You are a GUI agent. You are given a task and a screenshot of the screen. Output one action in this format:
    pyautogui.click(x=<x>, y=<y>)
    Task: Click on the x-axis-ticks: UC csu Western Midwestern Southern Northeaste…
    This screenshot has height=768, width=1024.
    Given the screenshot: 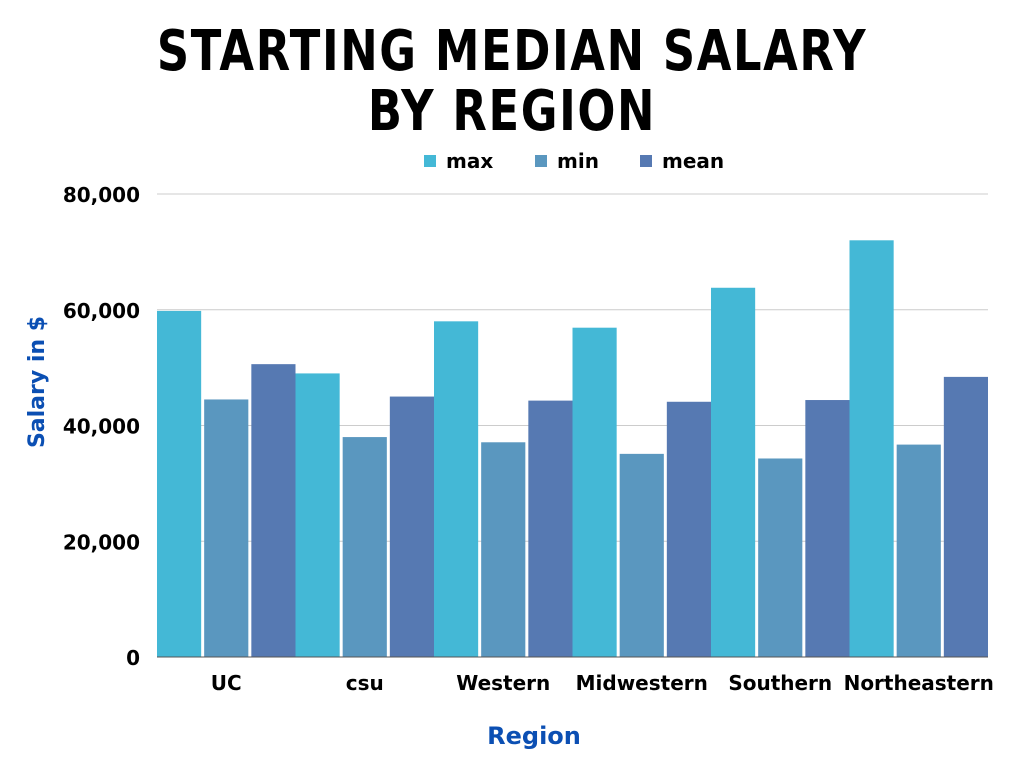 What is the action you would take?
    pyautogui.click(x=602, y=683)
    